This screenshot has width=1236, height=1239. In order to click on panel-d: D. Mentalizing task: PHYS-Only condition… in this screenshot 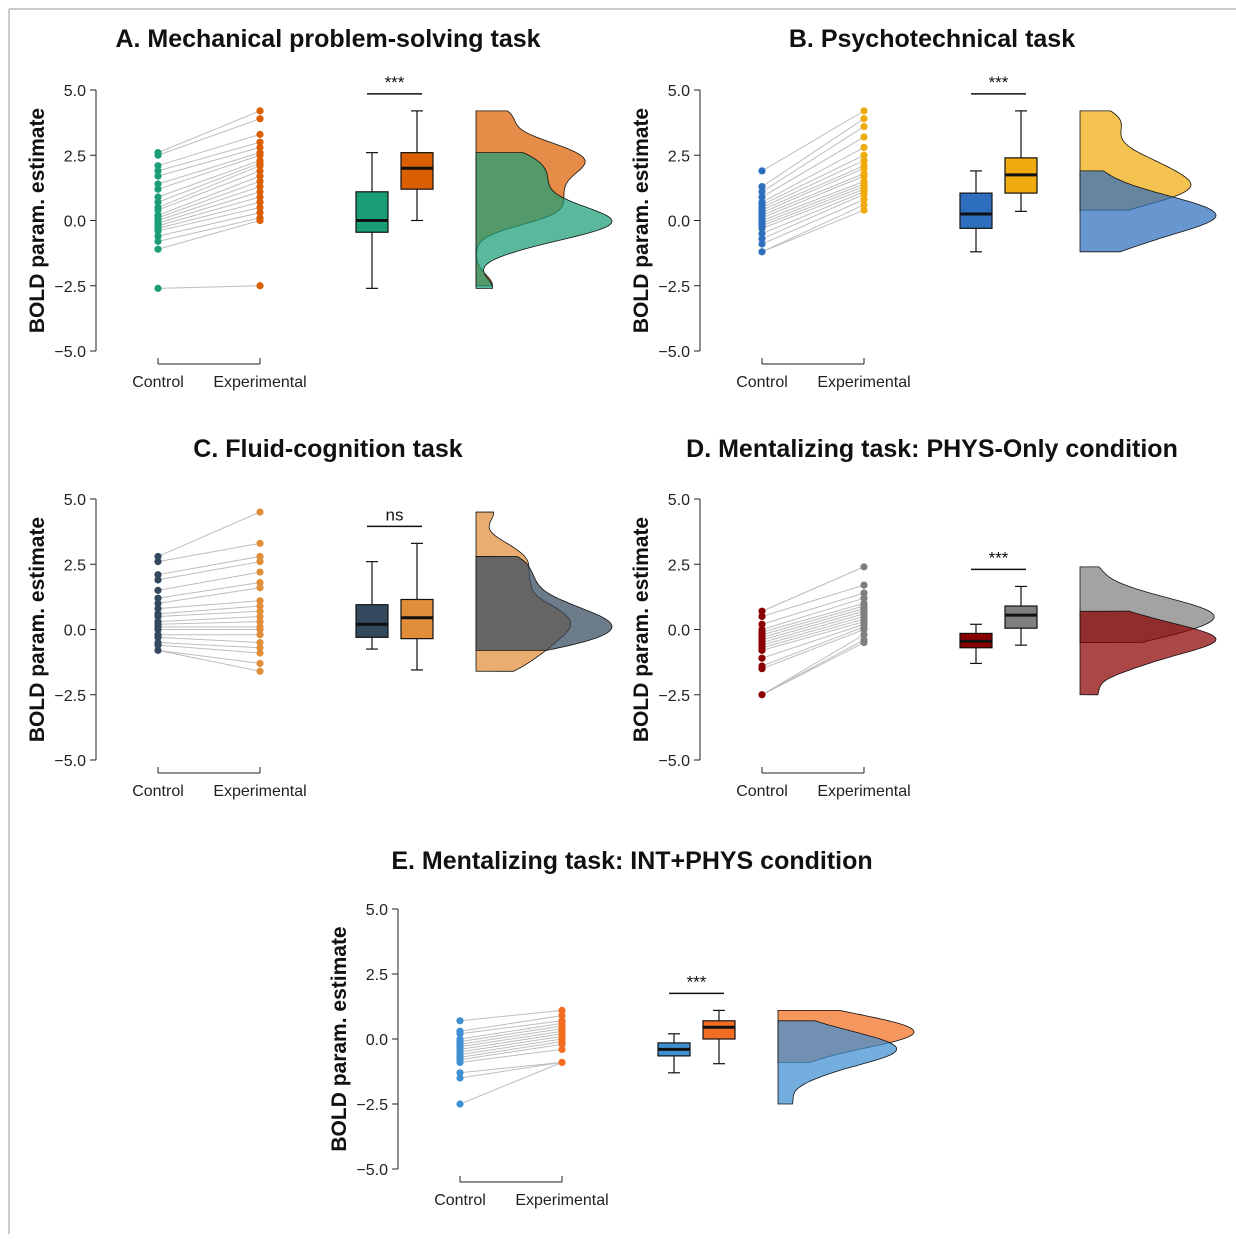, I will do `click(923, 617)`.